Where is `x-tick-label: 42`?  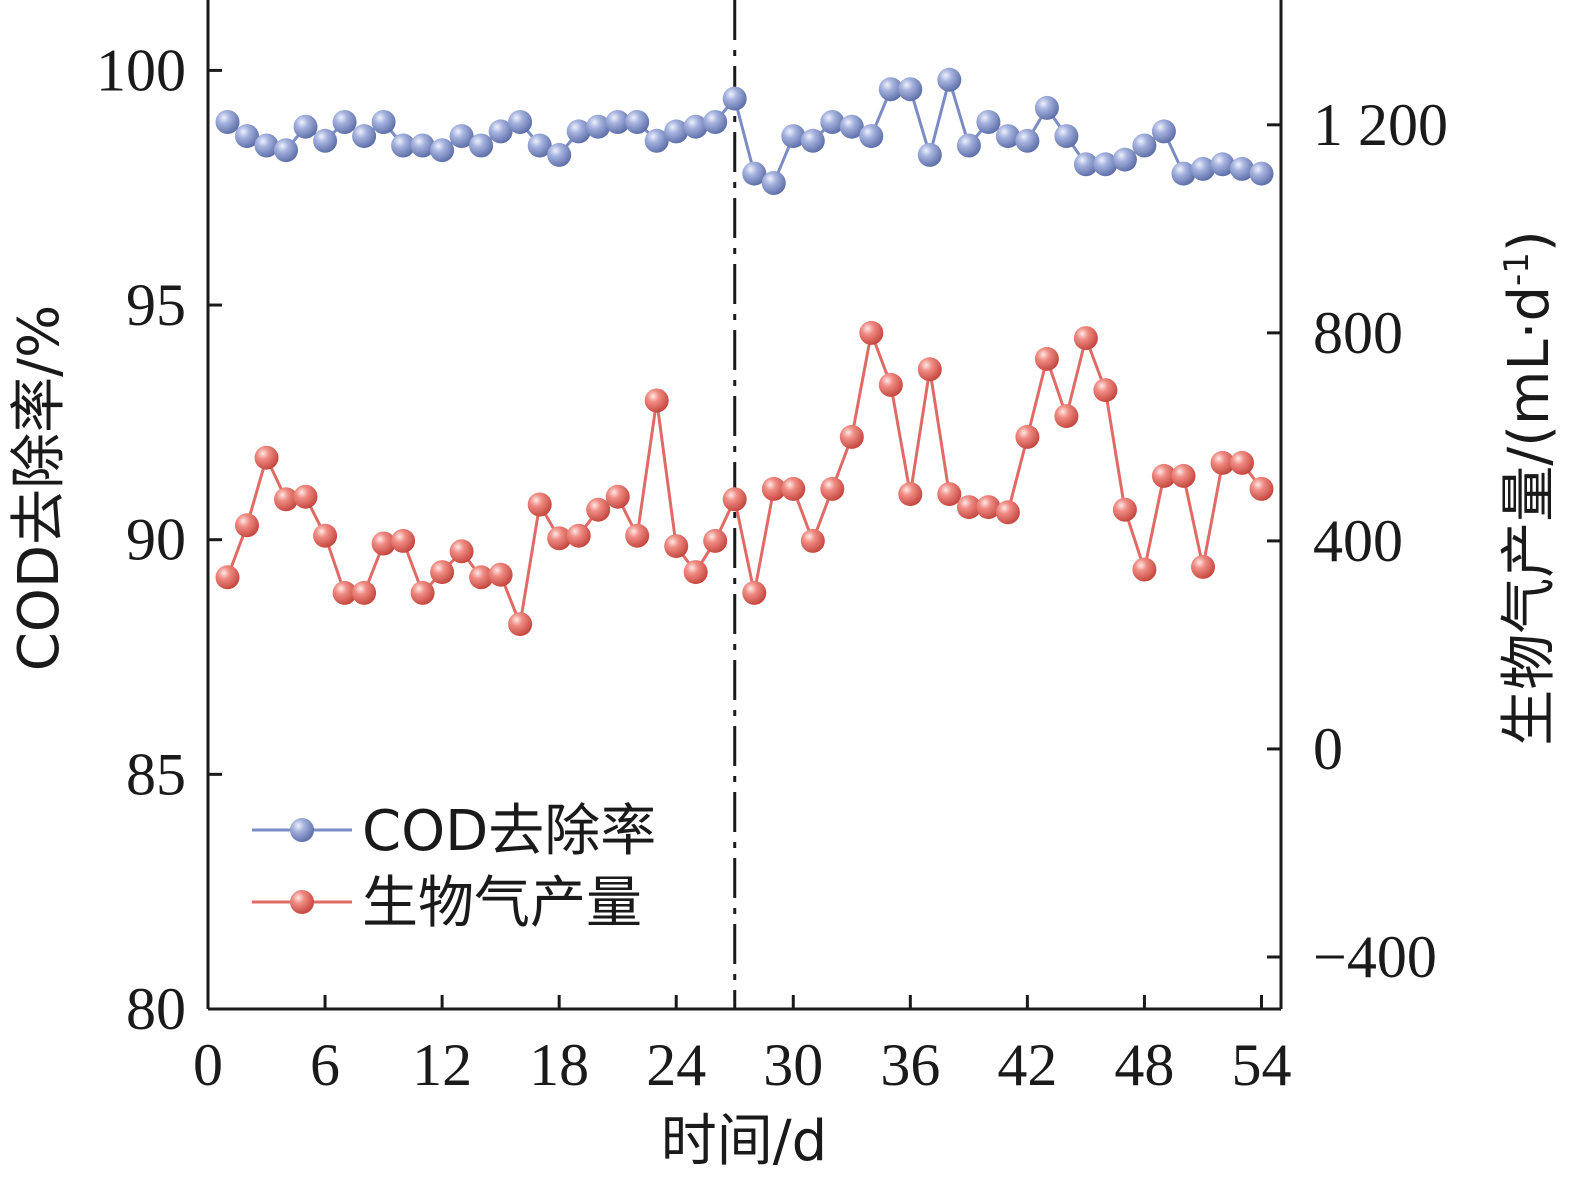 x-tick-label: 42 is located at coordinates (1027, 1065).